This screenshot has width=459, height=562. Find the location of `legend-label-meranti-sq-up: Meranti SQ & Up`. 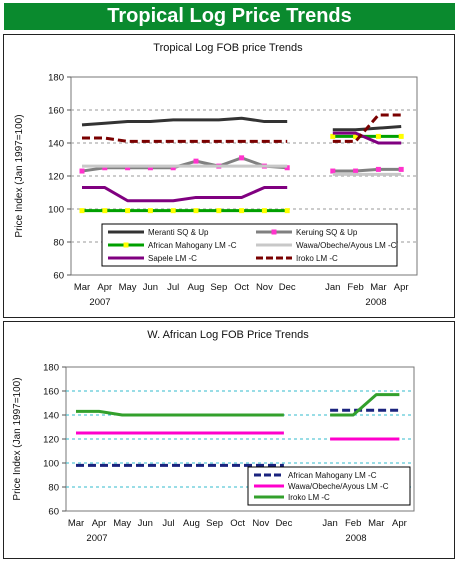

legend-label-meranti-sq-up: Meranti SQ & Up is located at coordinates (178, 232).